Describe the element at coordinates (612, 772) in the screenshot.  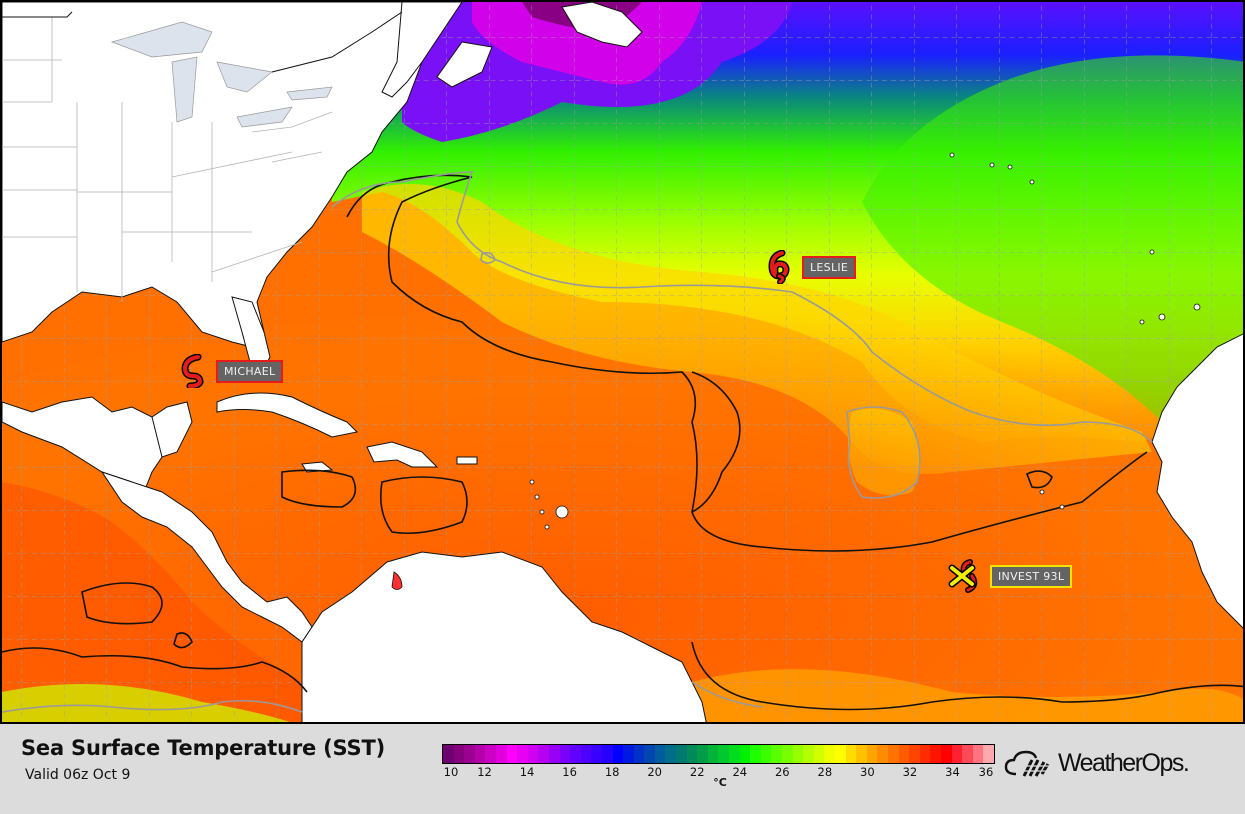
I see `colorbar-tick-label: 18` at that location.